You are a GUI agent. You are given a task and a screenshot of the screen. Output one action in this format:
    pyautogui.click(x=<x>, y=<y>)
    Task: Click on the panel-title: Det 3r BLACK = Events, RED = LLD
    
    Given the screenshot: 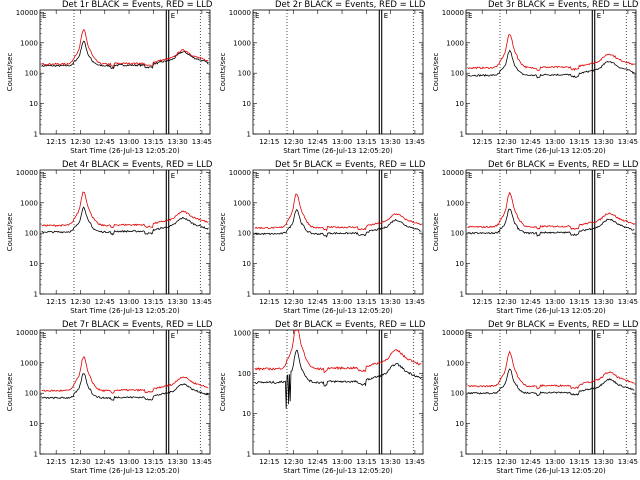 What is the action you would take?
    pyautogui.click(x=563, y=5)
    